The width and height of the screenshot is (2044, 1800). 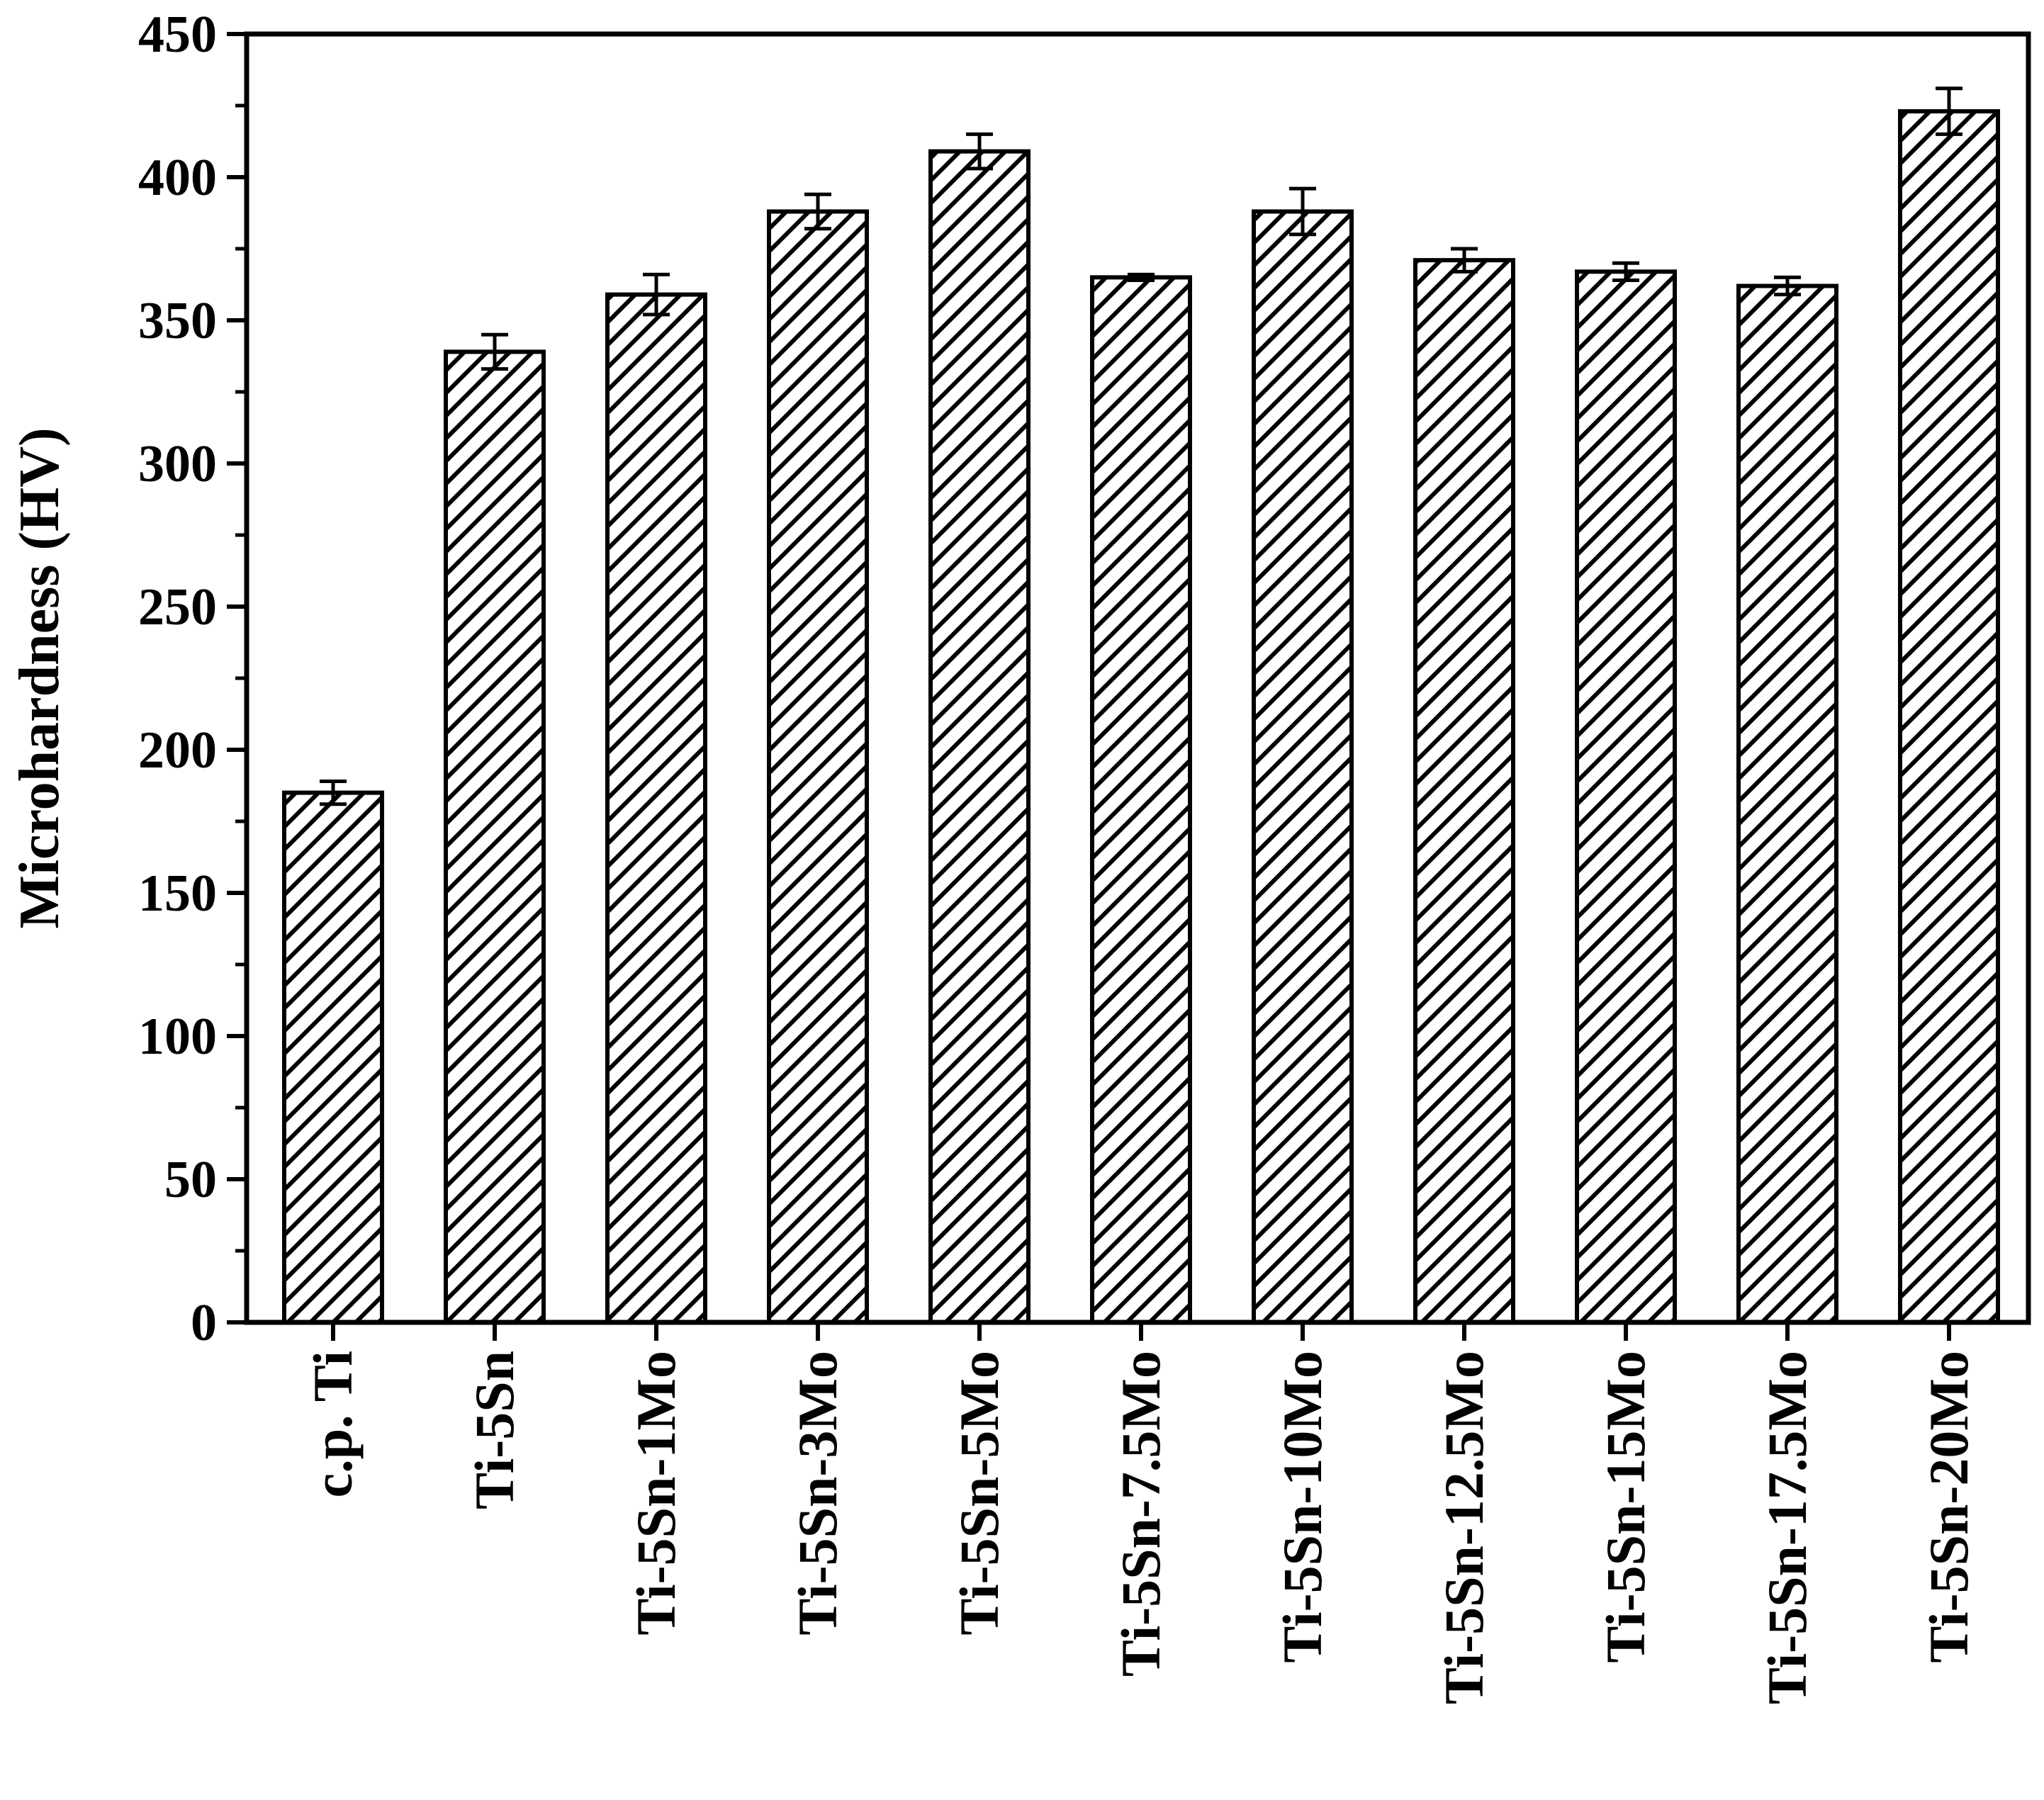 I want to click on x-tick-label: c.p. Ti, so click(x=333, y=1424).